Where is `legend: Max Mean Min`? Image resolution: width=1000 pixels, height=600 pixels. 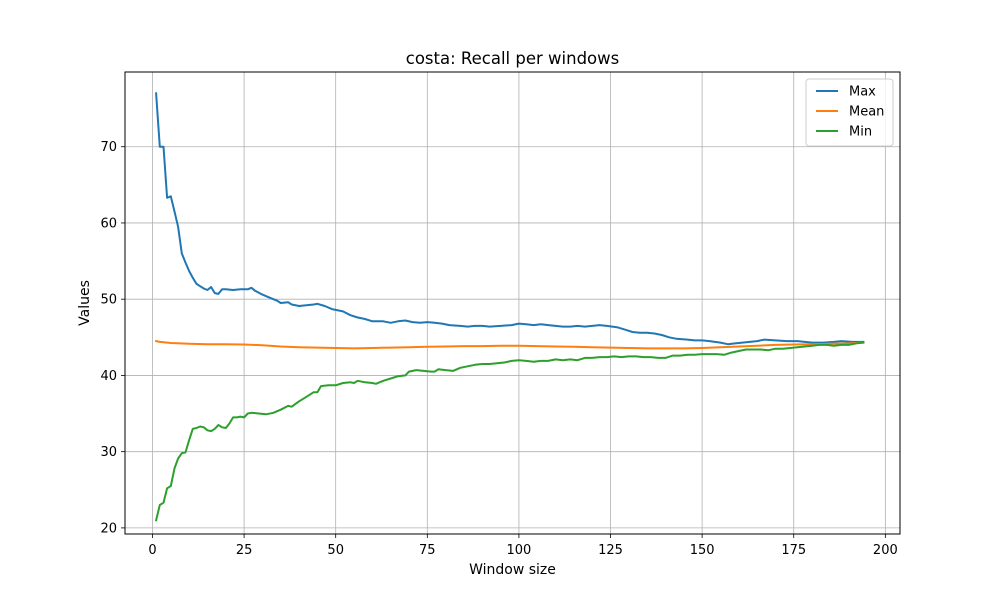
legend: Max Mean Min is located at coordinates (849, 112).